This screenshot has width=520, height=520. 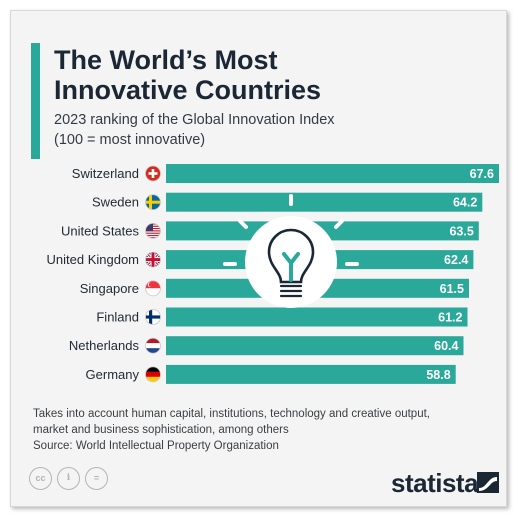 What do you see at coordinates (482, 174) in the screenshot?
I see `value-label: 67.6` at bounding box center [482, 174].